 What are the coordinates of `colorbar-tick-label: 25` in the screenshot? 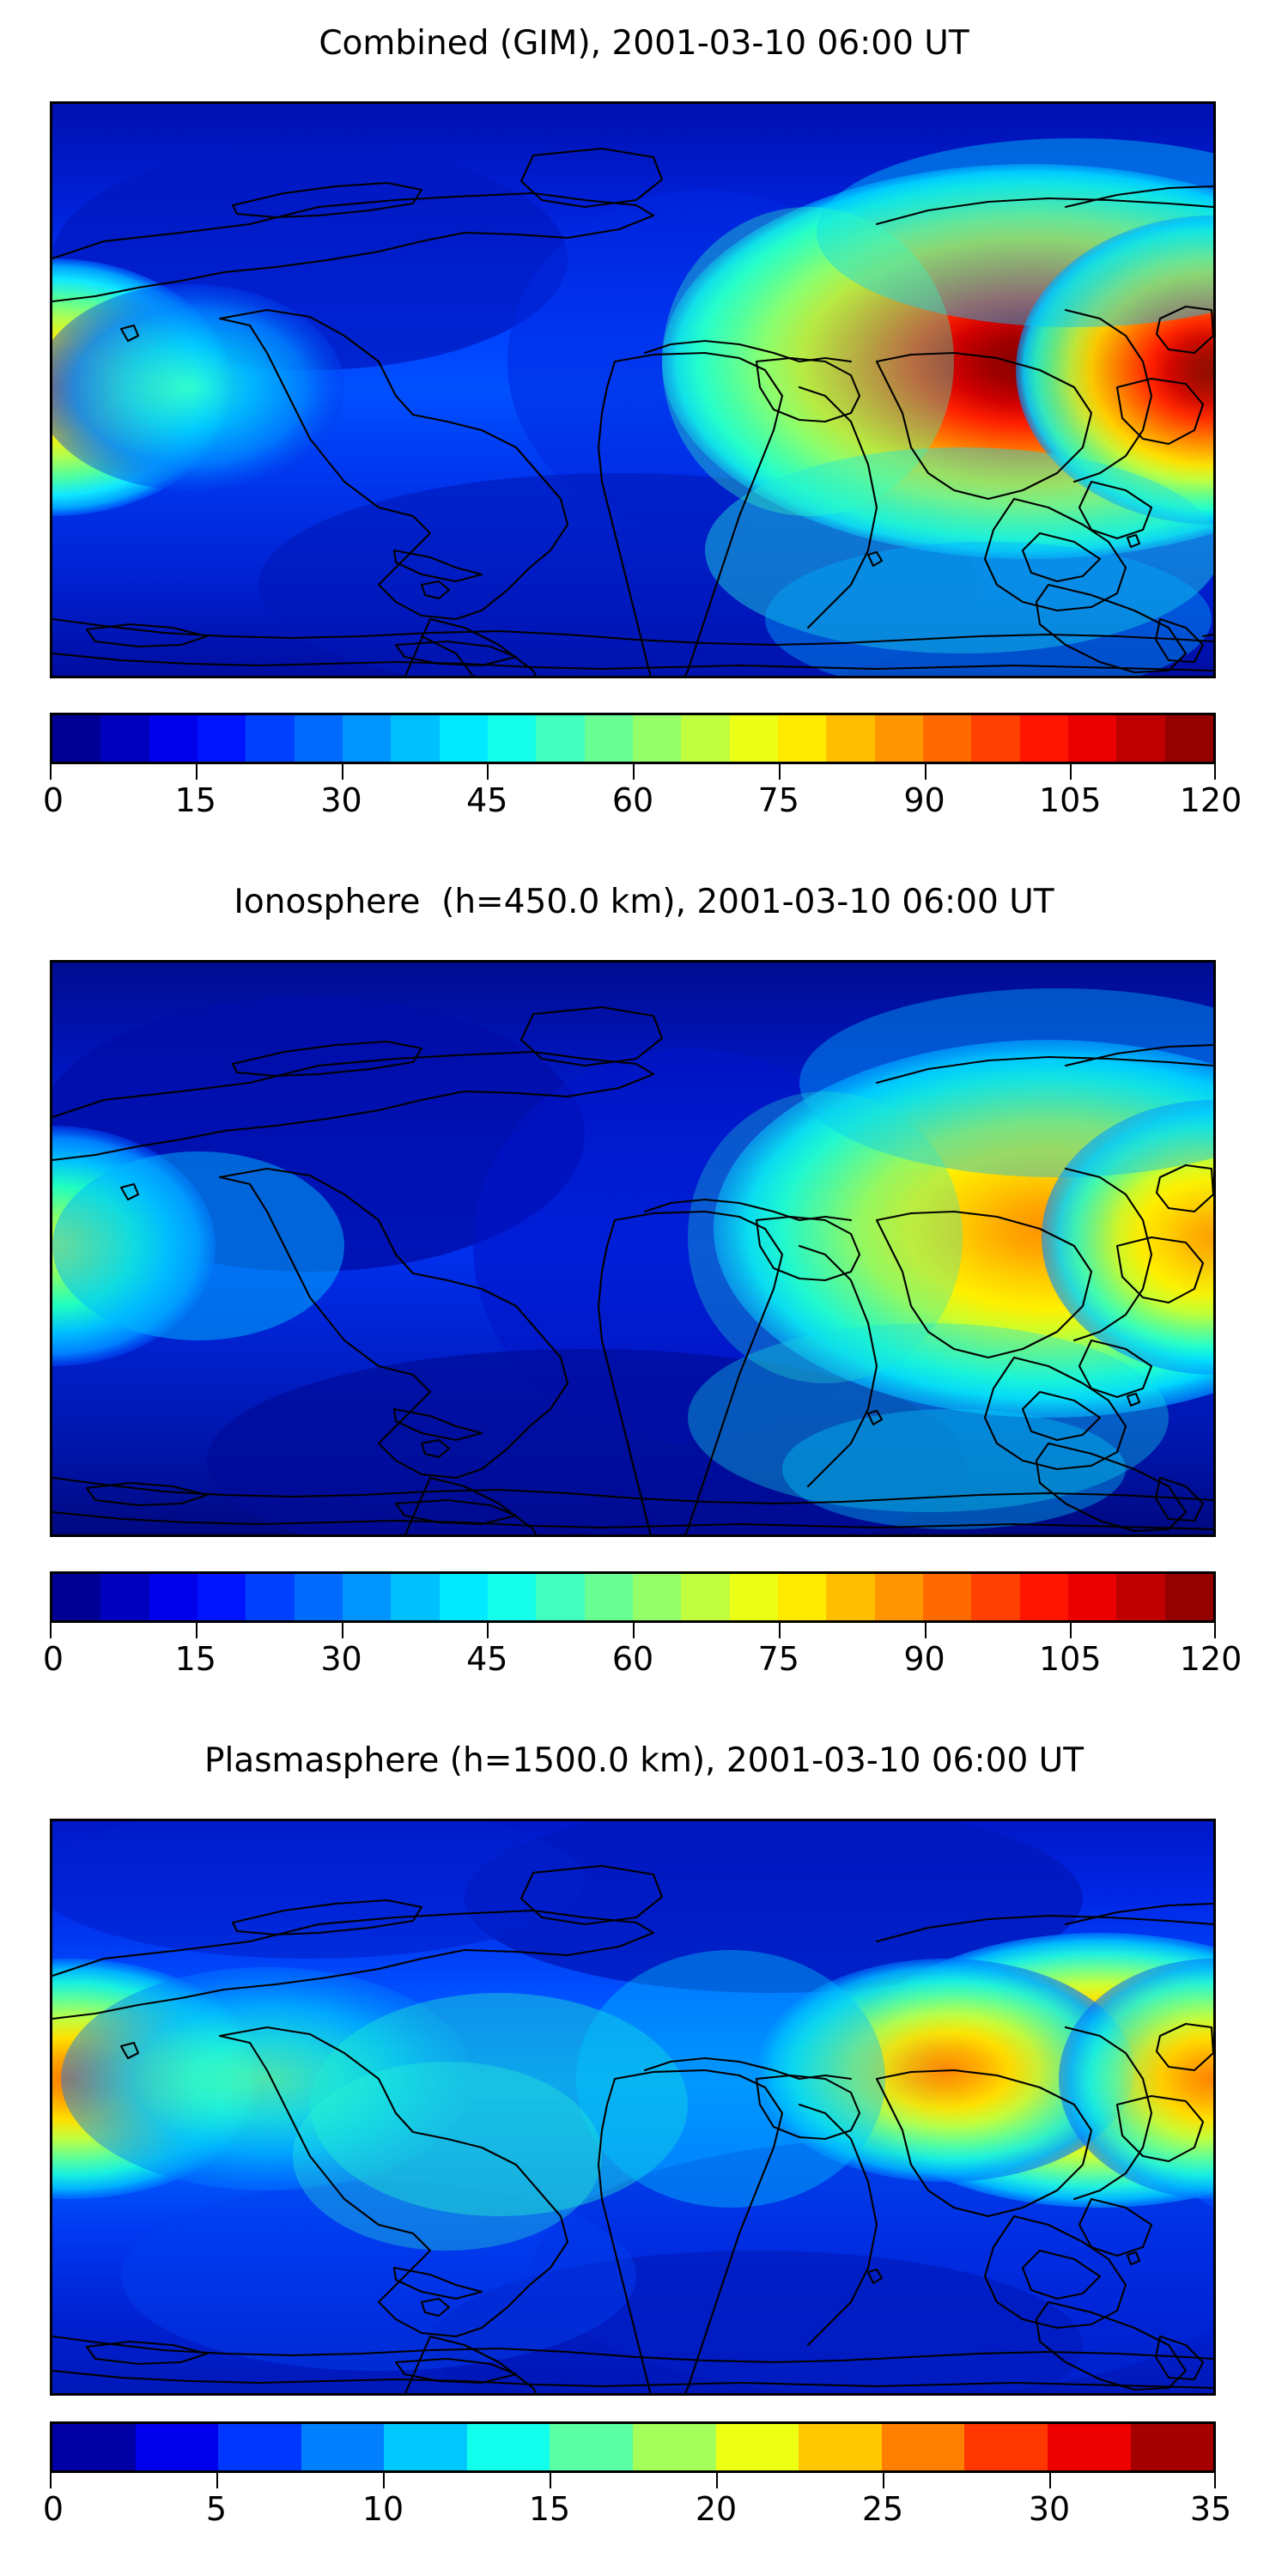 It's located at (882, 2509).